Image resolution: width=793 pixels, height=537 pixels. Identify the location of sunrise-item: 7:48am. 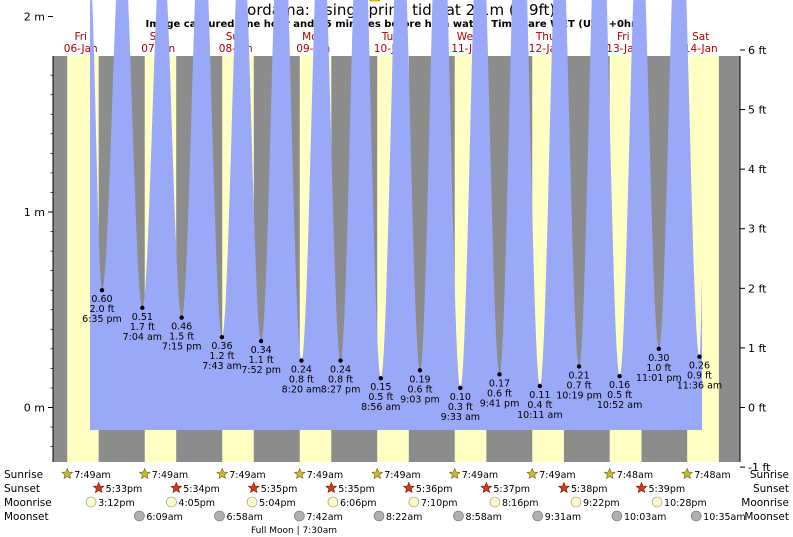
(628, 474).